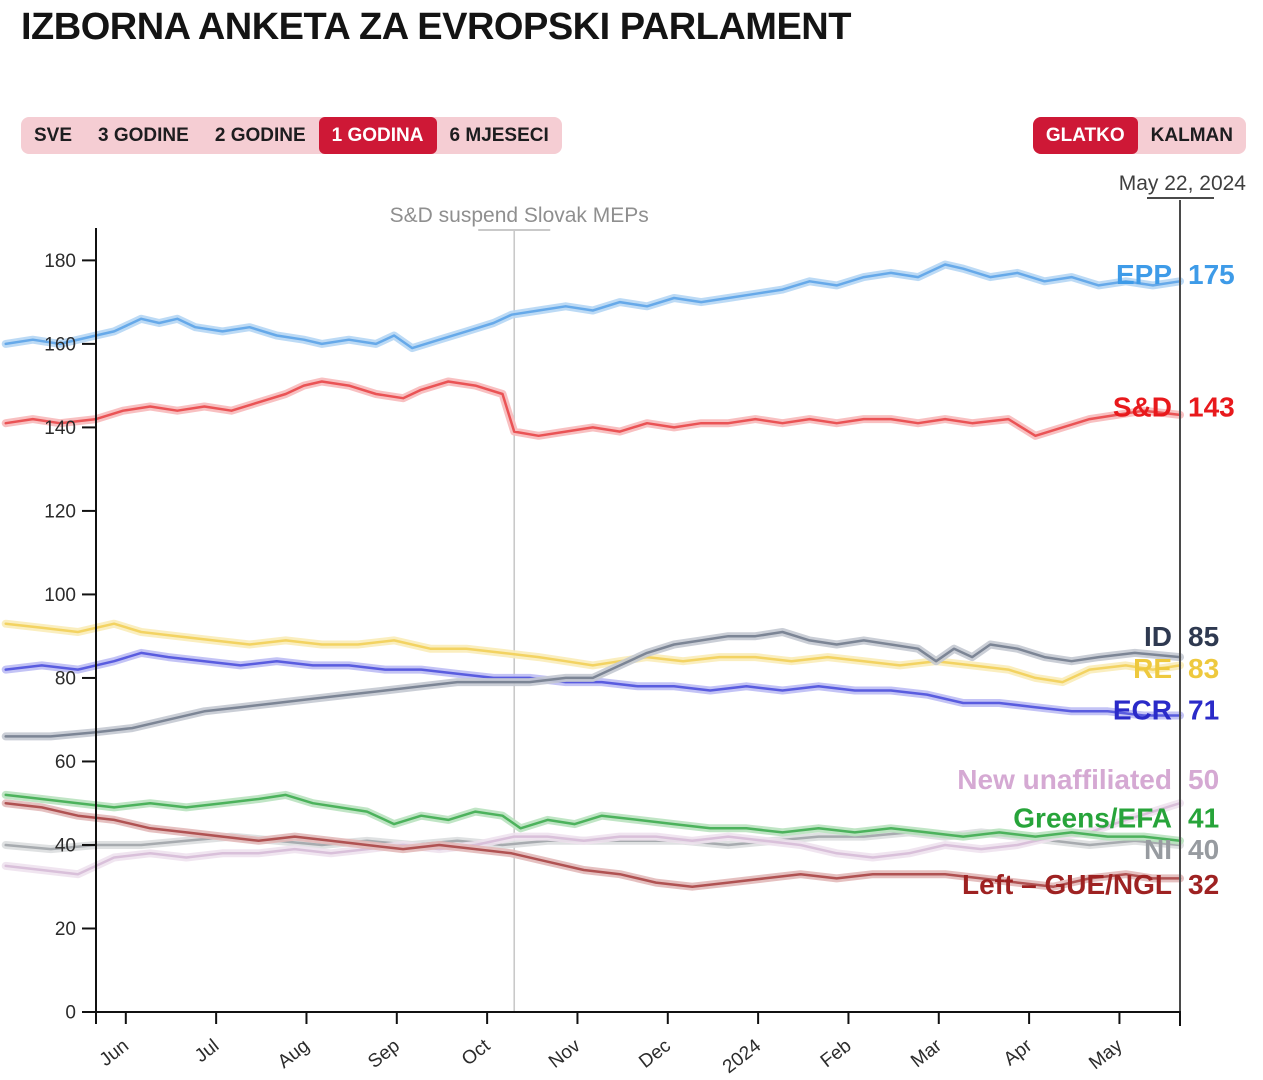 This screenshot has width=1263, height=1080. What do you see at coordinates (65, 679) in the screenshot?
I see `y-tick-label: 80` at bounding box center [65, 679].